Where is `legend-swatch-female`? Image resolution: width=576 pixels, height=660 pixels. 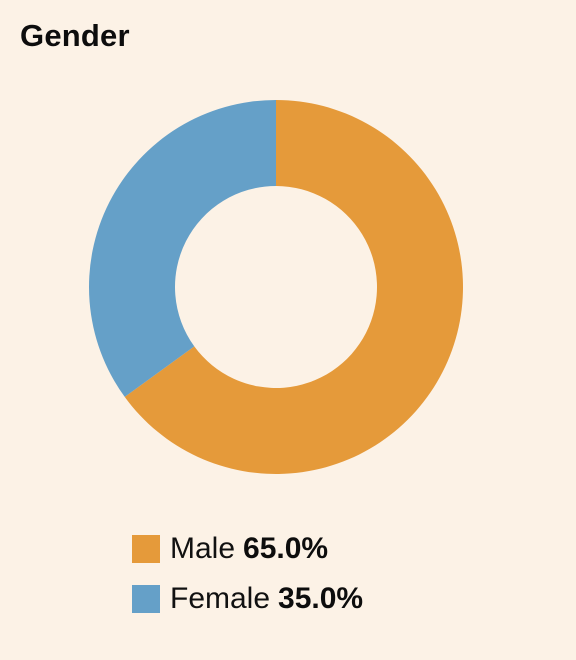 legend-swatch-female is located at coordinates (146, 598).